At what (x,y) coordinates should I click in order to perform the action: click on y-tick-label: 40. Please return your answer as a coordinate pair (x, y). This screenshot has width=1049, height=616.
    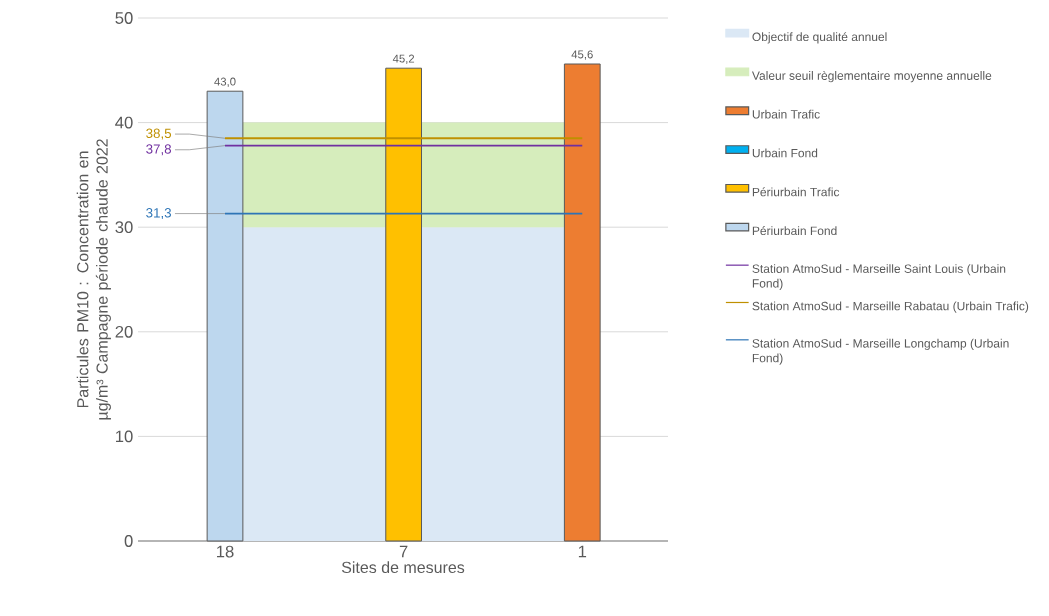
    Looking at the image, I should click on (124, 122).